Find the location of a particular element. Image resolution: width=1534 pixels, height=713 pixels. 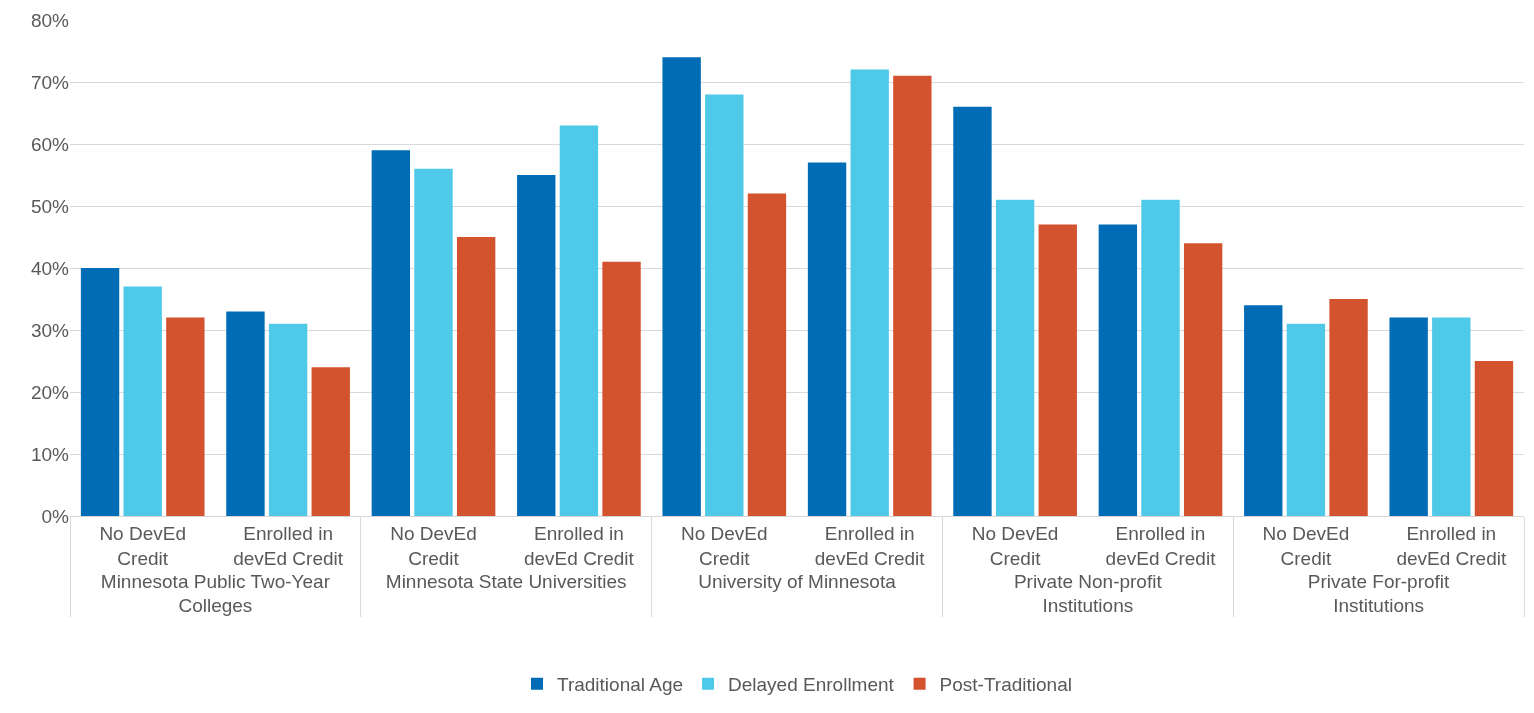

legend-label: Traditional Age is located at coordinates (620, 685).